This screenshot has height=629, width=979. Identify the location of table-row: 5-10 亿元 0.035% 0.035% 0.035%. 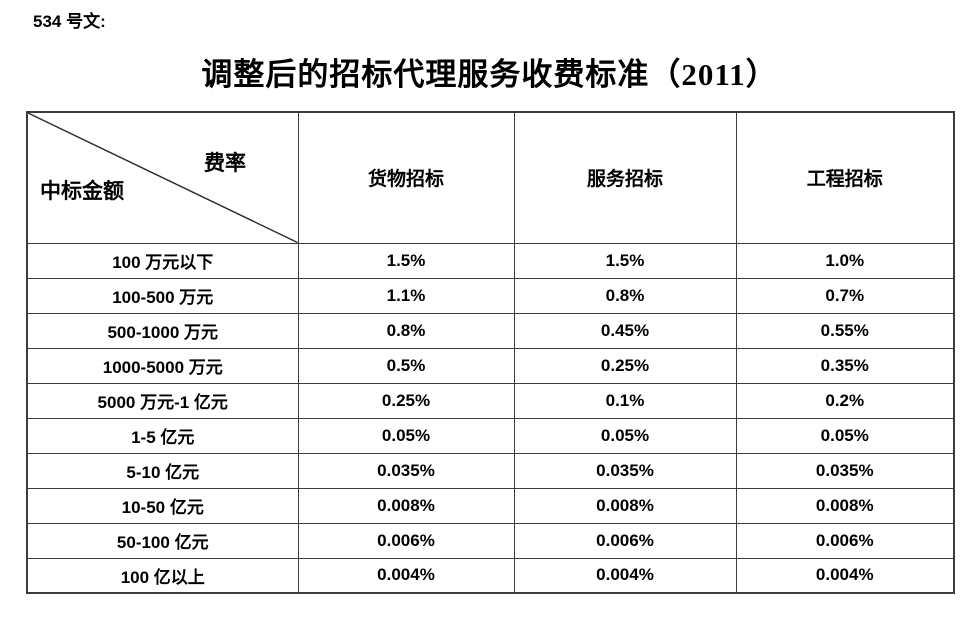
(490, 470).